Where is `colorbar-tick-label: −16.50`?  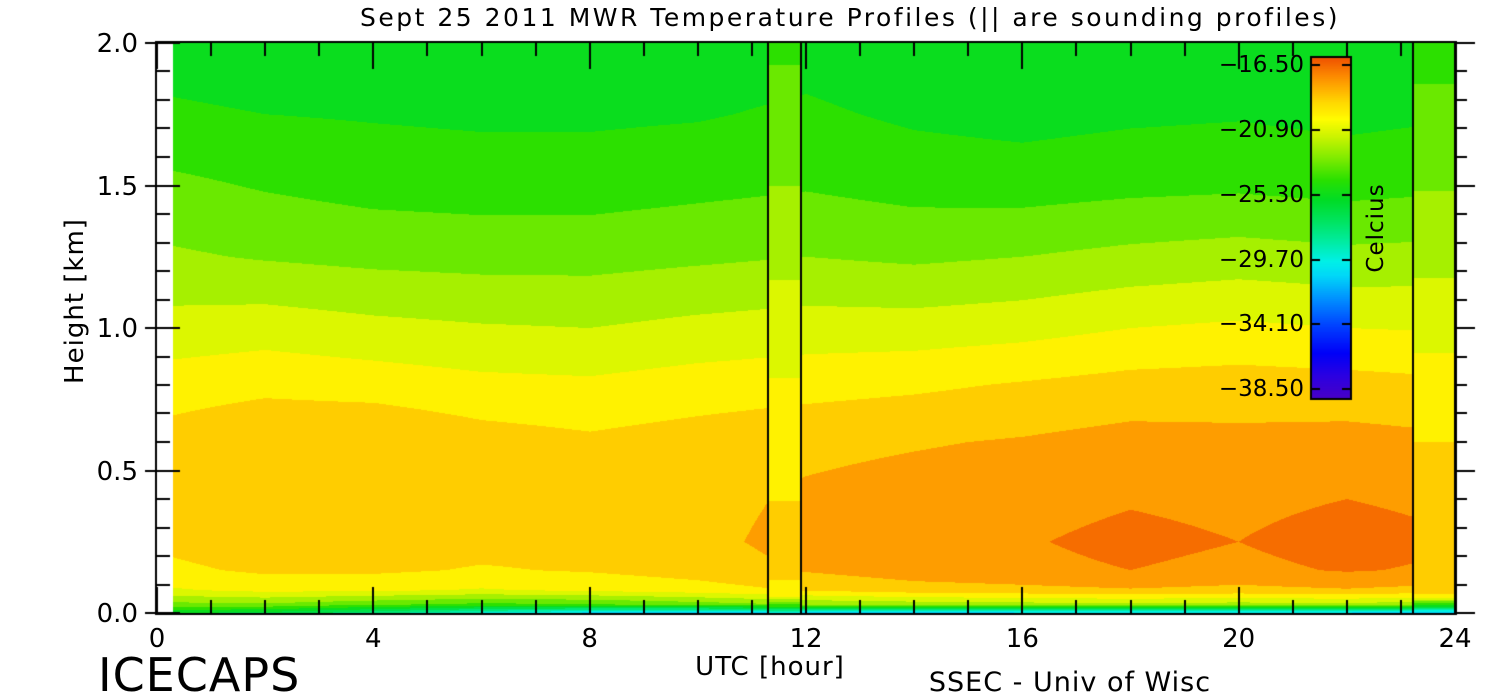
colorbar-tick-label: −16.50 is located at coordinates (1261, 65).